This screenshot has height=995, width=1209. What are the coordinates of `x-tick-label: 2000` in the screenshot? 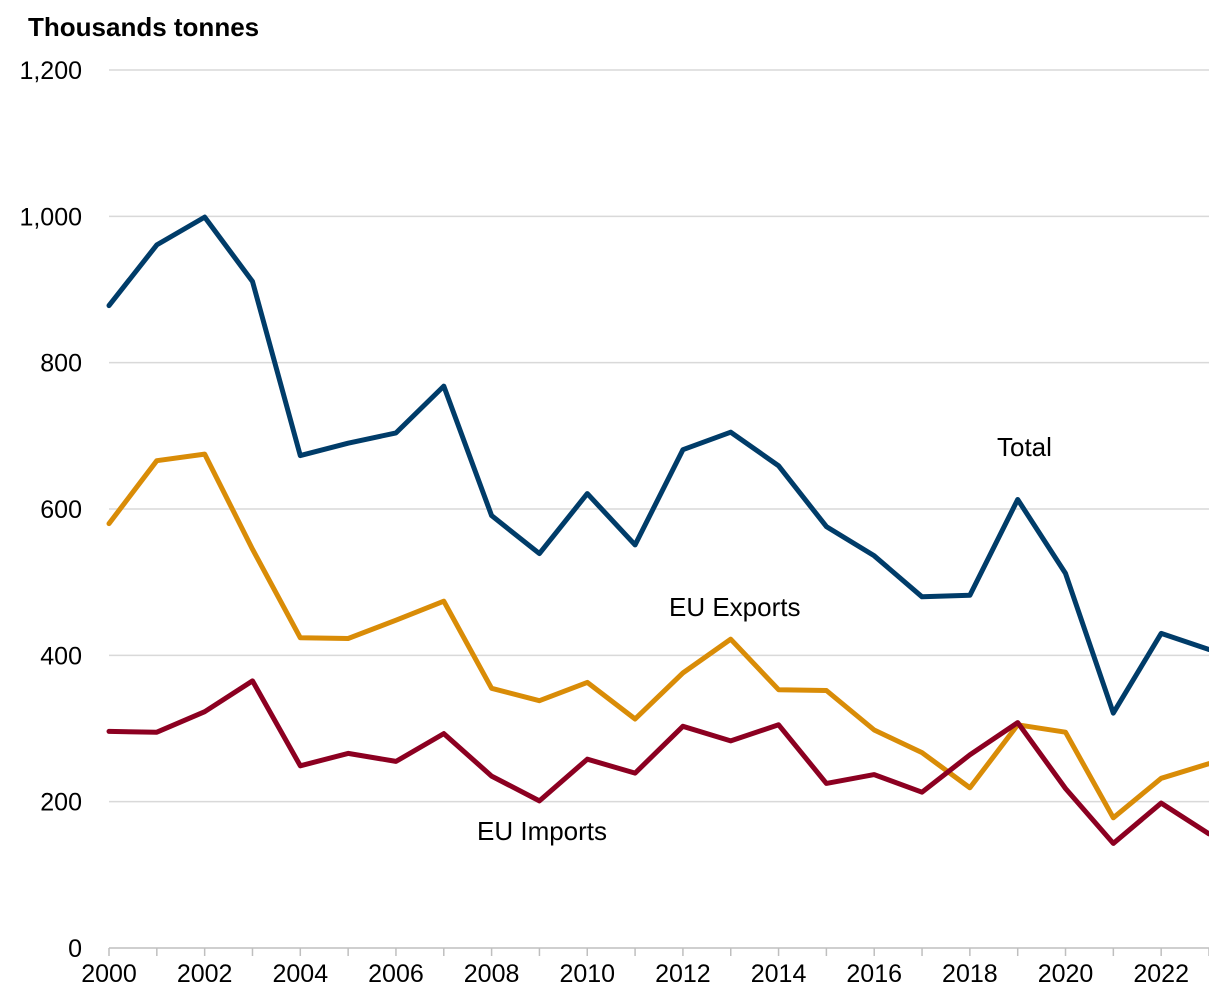 It's located at (109, 974).